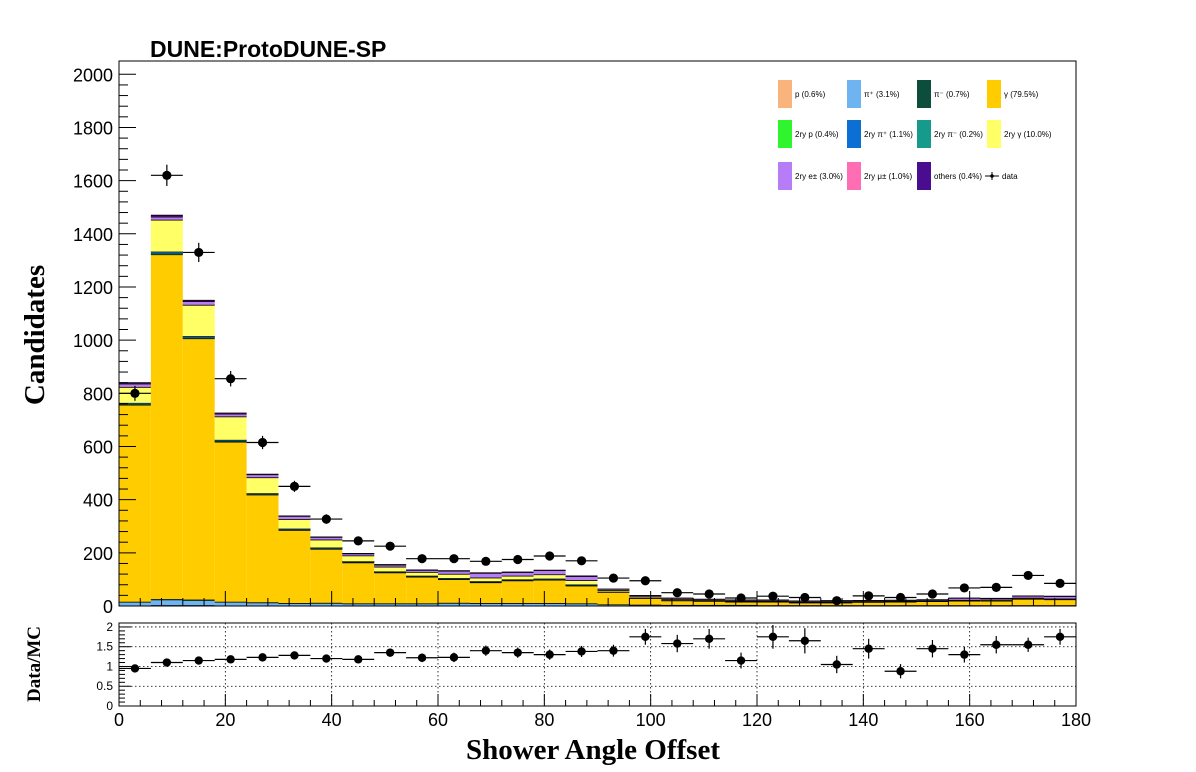  What do you see at coordinates (113, 666) in the screenshot?
I see `ratio-y-axis: 0 0.5 1 1.5 2` at bounding box center [113, 666].